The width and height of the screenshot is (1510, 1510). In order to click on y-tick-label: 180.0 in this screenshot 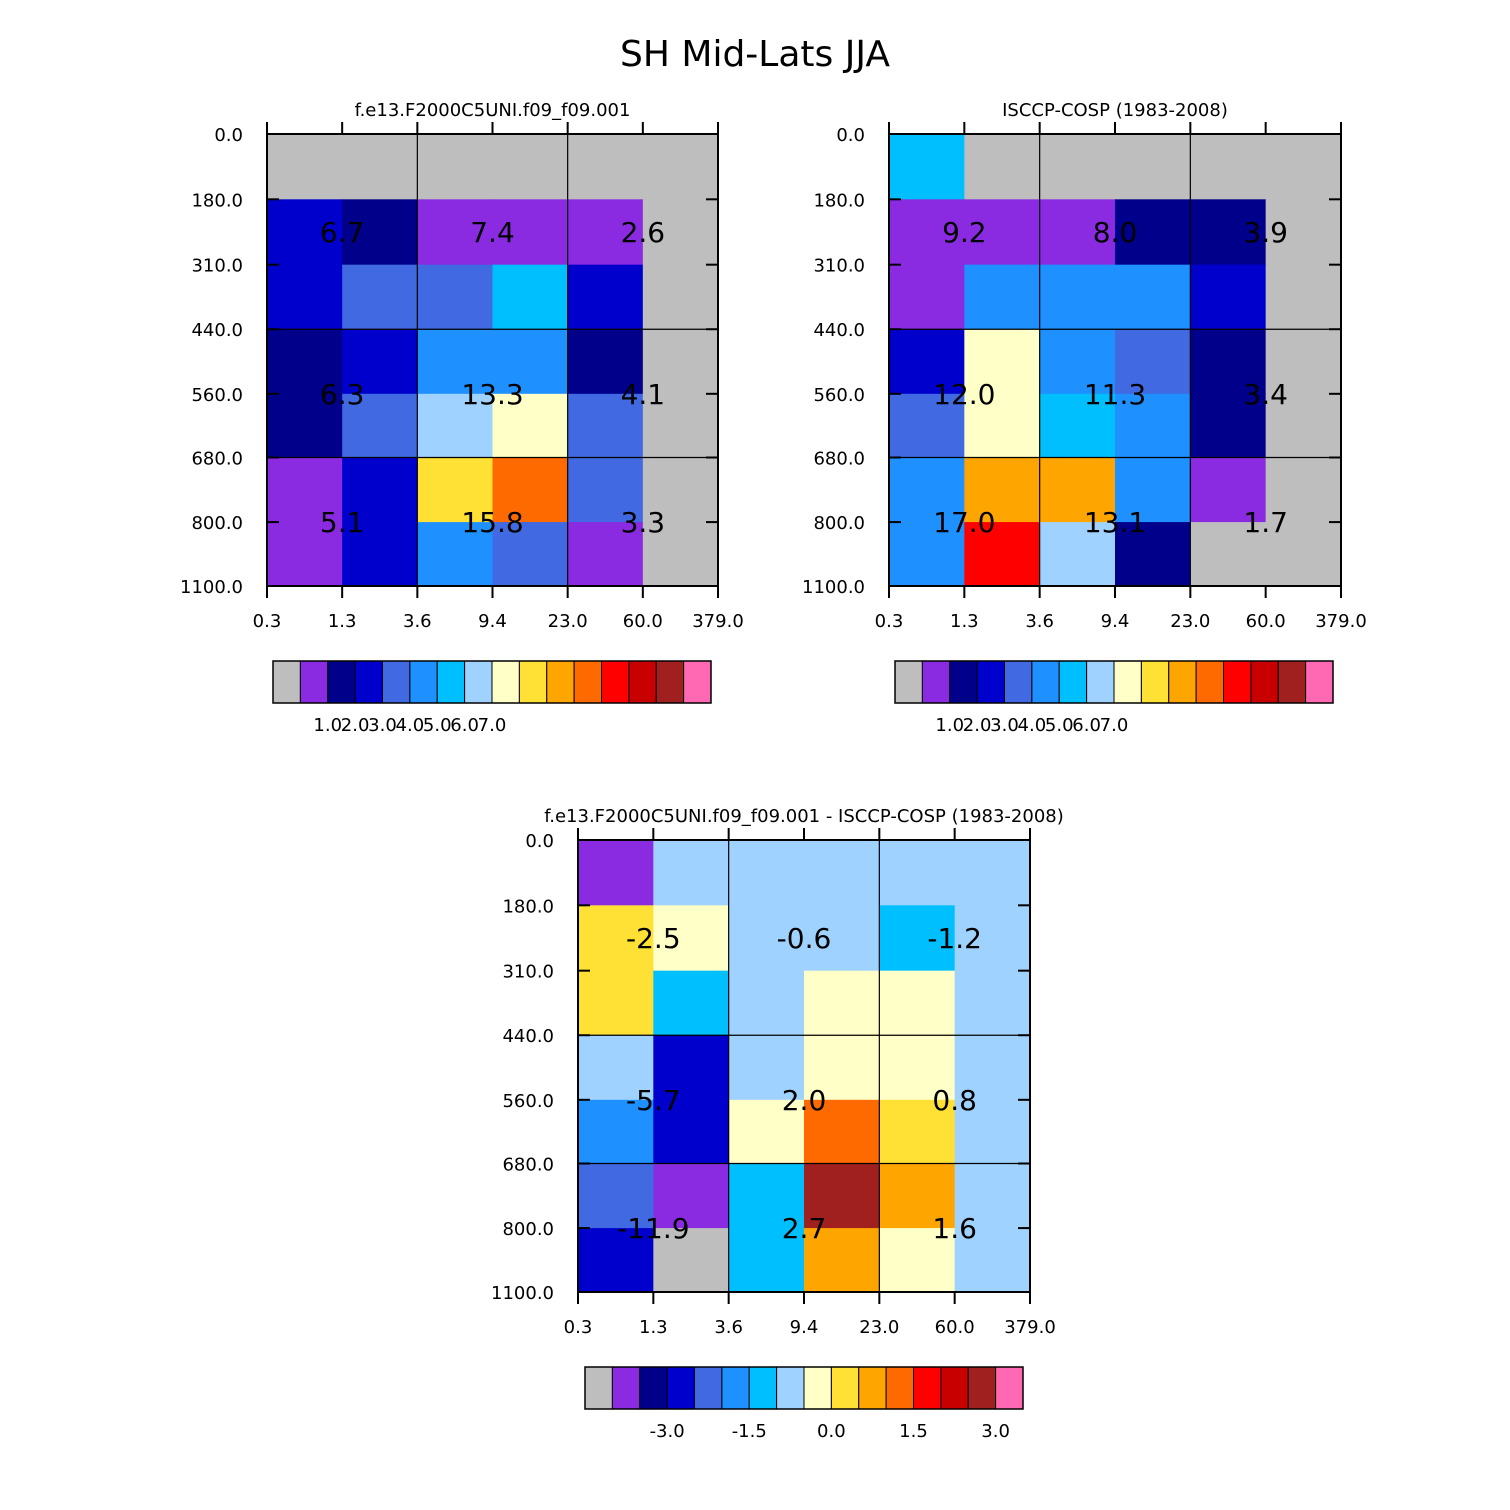, I will do `click(528, 906)`.